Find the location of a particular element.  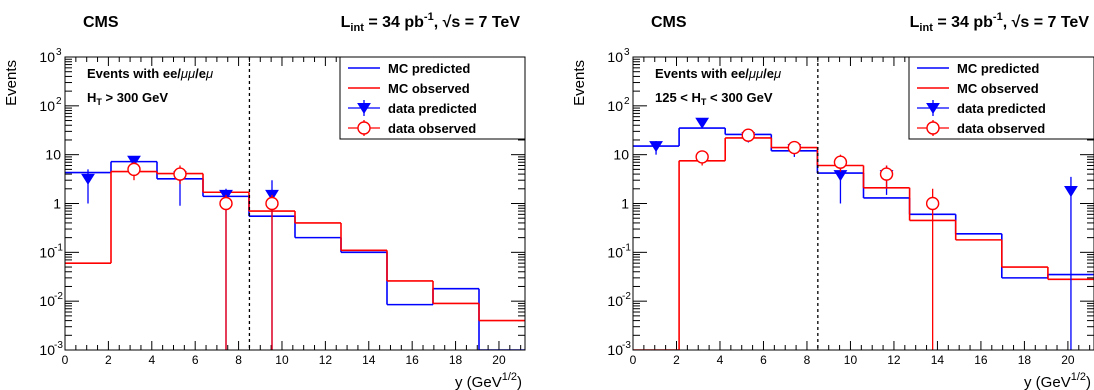

annotation-line: HT > 300 GeV is located at coordinates (127, 98).